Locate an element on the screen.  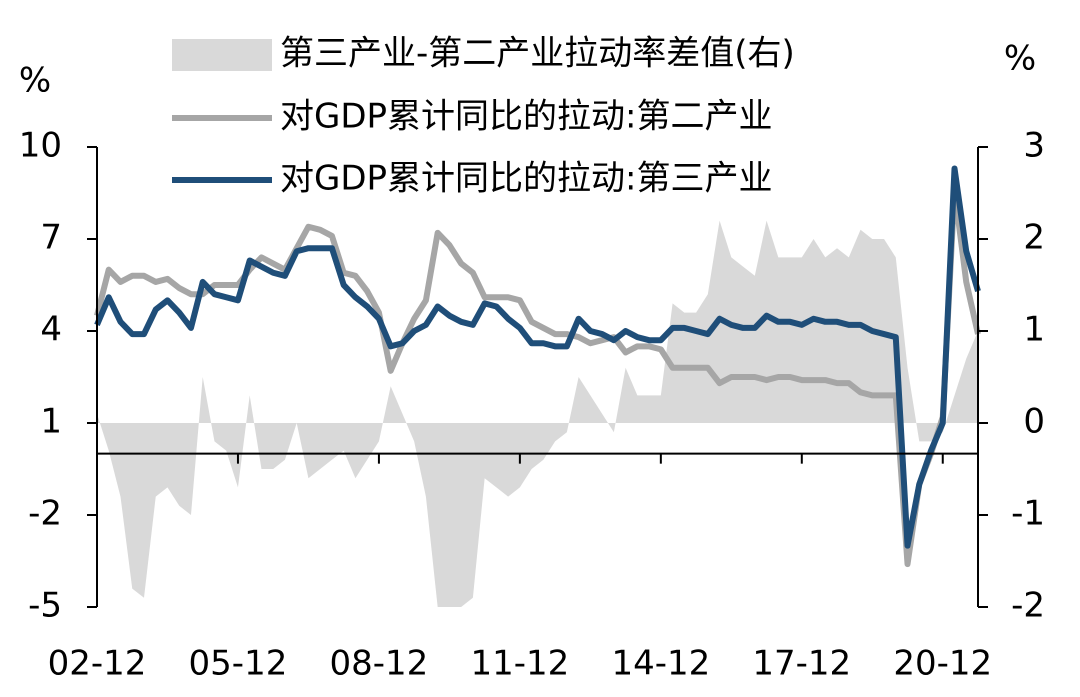
y2-tick-label: 3 is located at coordinates (1034, 146).